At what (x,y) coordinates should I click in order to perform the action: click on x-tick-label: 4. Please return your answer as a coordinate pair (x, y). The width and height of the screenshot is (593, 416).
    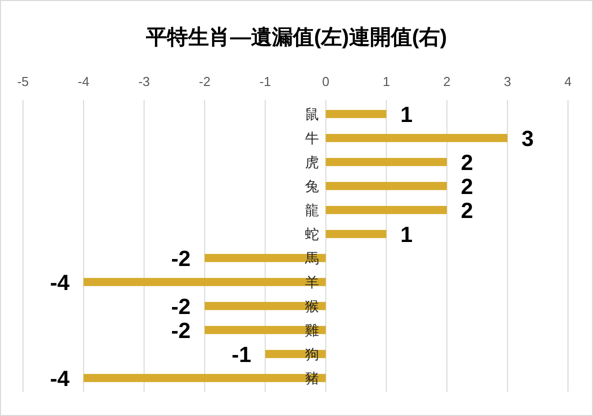
    Looking at the image, I should click on (568, 81).